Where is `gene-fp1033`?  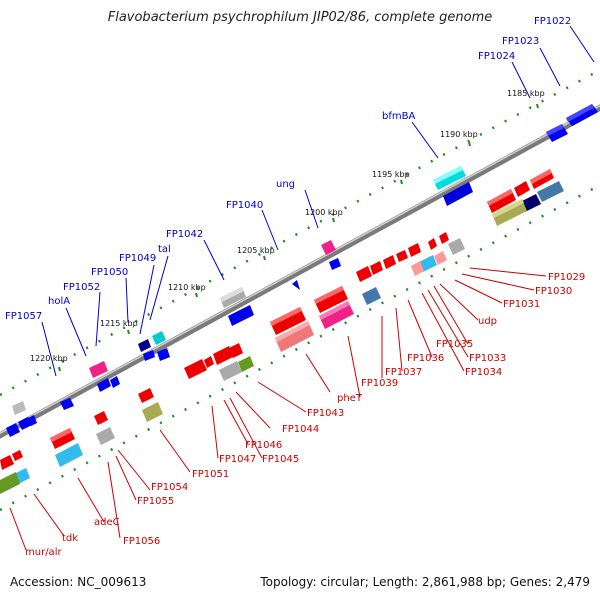
gene-fp1033 is located at coordinates (456, 246).